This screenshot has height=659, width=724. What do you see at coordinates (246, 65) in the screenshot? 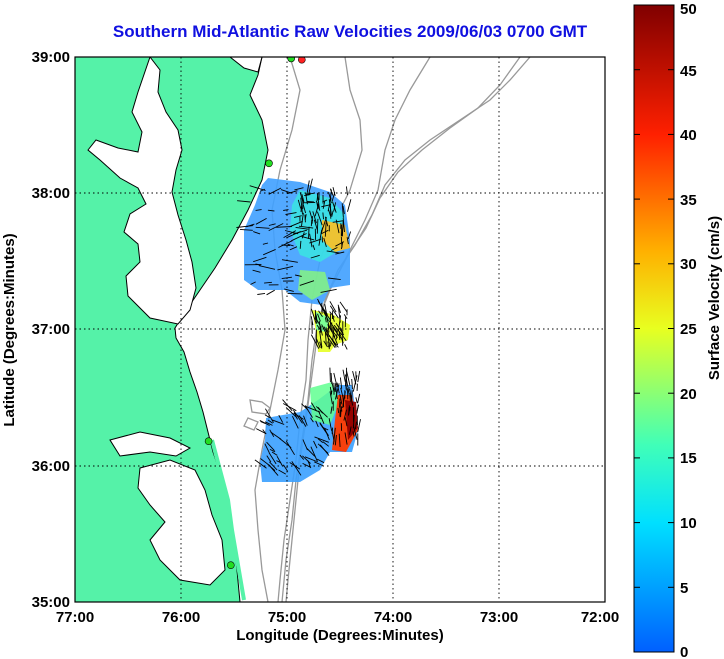
I see `delaware-bay` at bounding box center [246, 65].